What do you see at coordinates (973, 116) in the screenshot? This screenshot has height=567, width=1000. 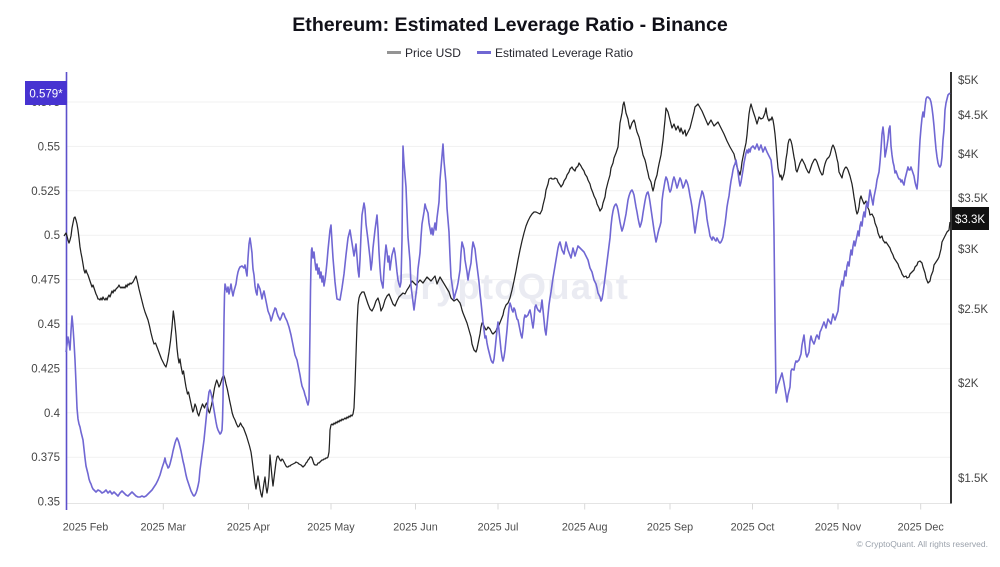 I see `svg-text: $4.5K` at bounding box center [973, 116].